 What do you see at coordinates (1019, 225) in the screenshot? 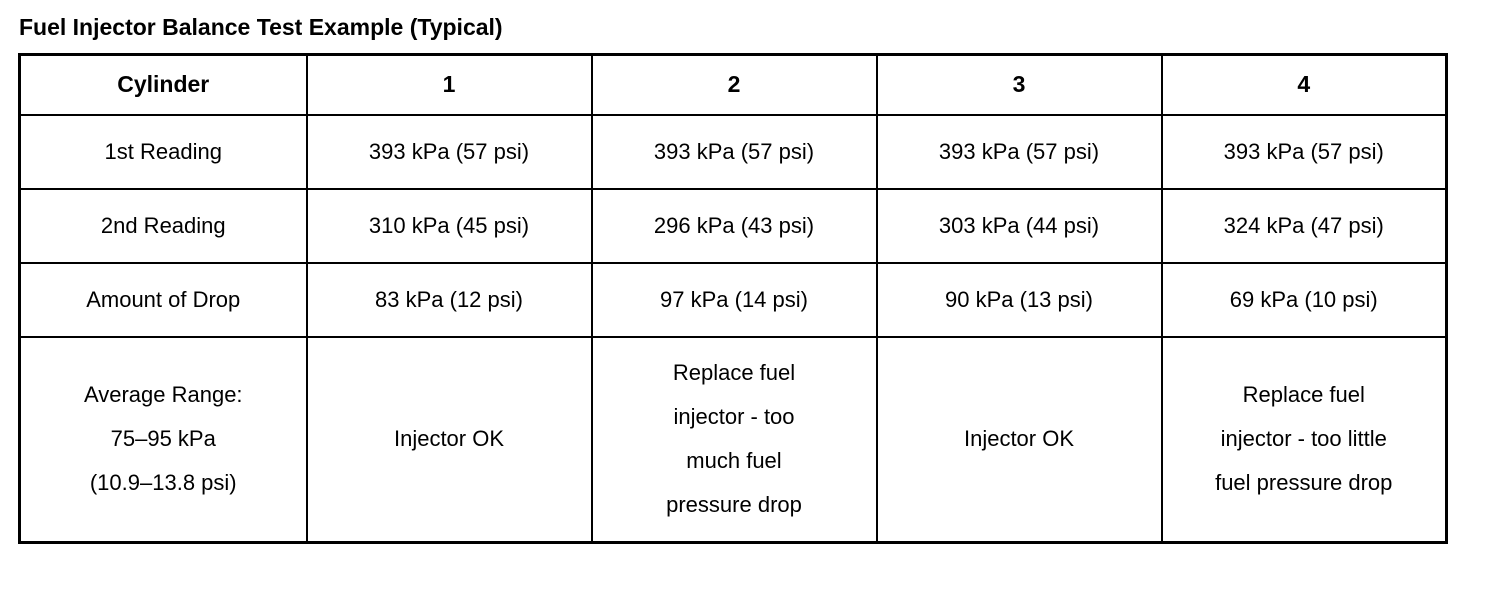
I see `table-cell: 303 kPa (44 psi)` at bounding box center [1019, 225].